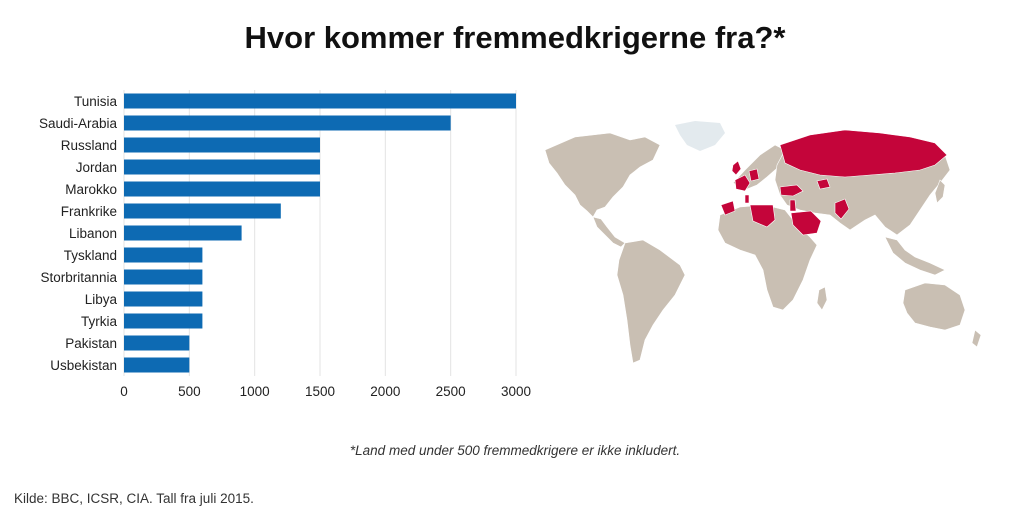 This screenshot has width=1030, height=515. What do you see at coordinates (762, 216) in the screenshot?
I see `map-libya` at bounding box center [762, 216].